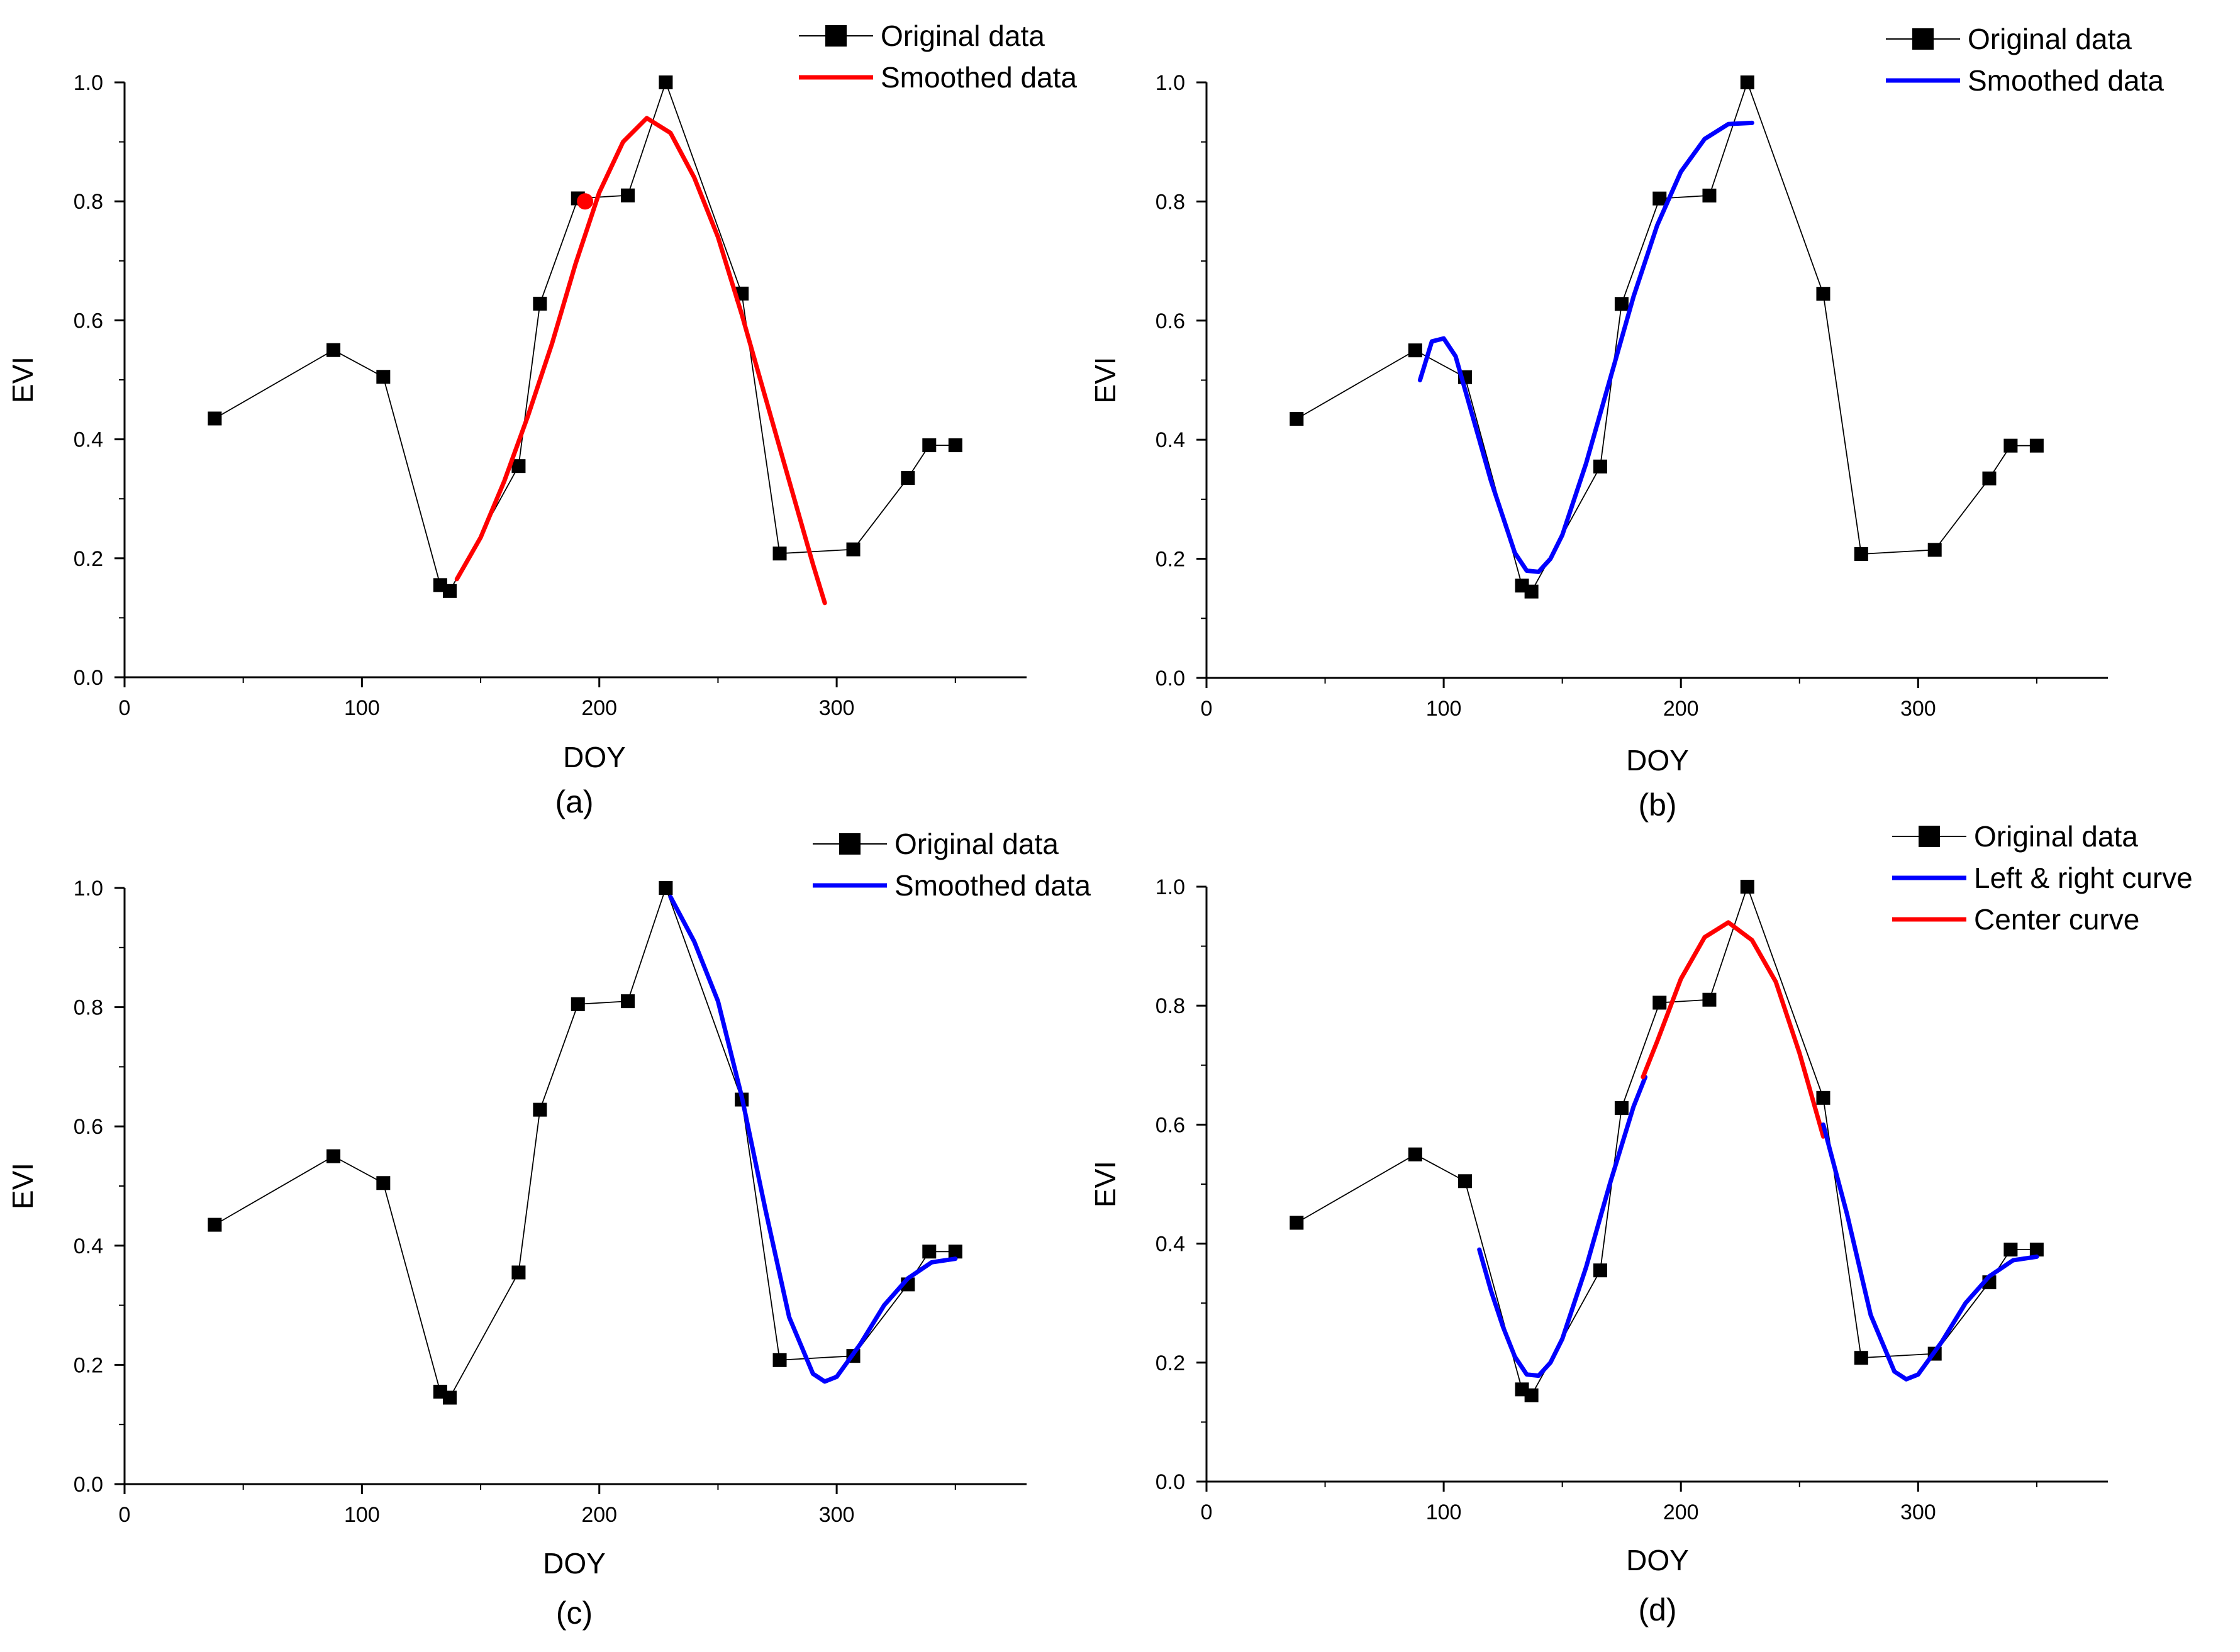 The width and height of the screenshot is (2240, 1652). Describe the element at coordinates (1733, 1029) in the screenshot. I see `center-curve-line` at that location.